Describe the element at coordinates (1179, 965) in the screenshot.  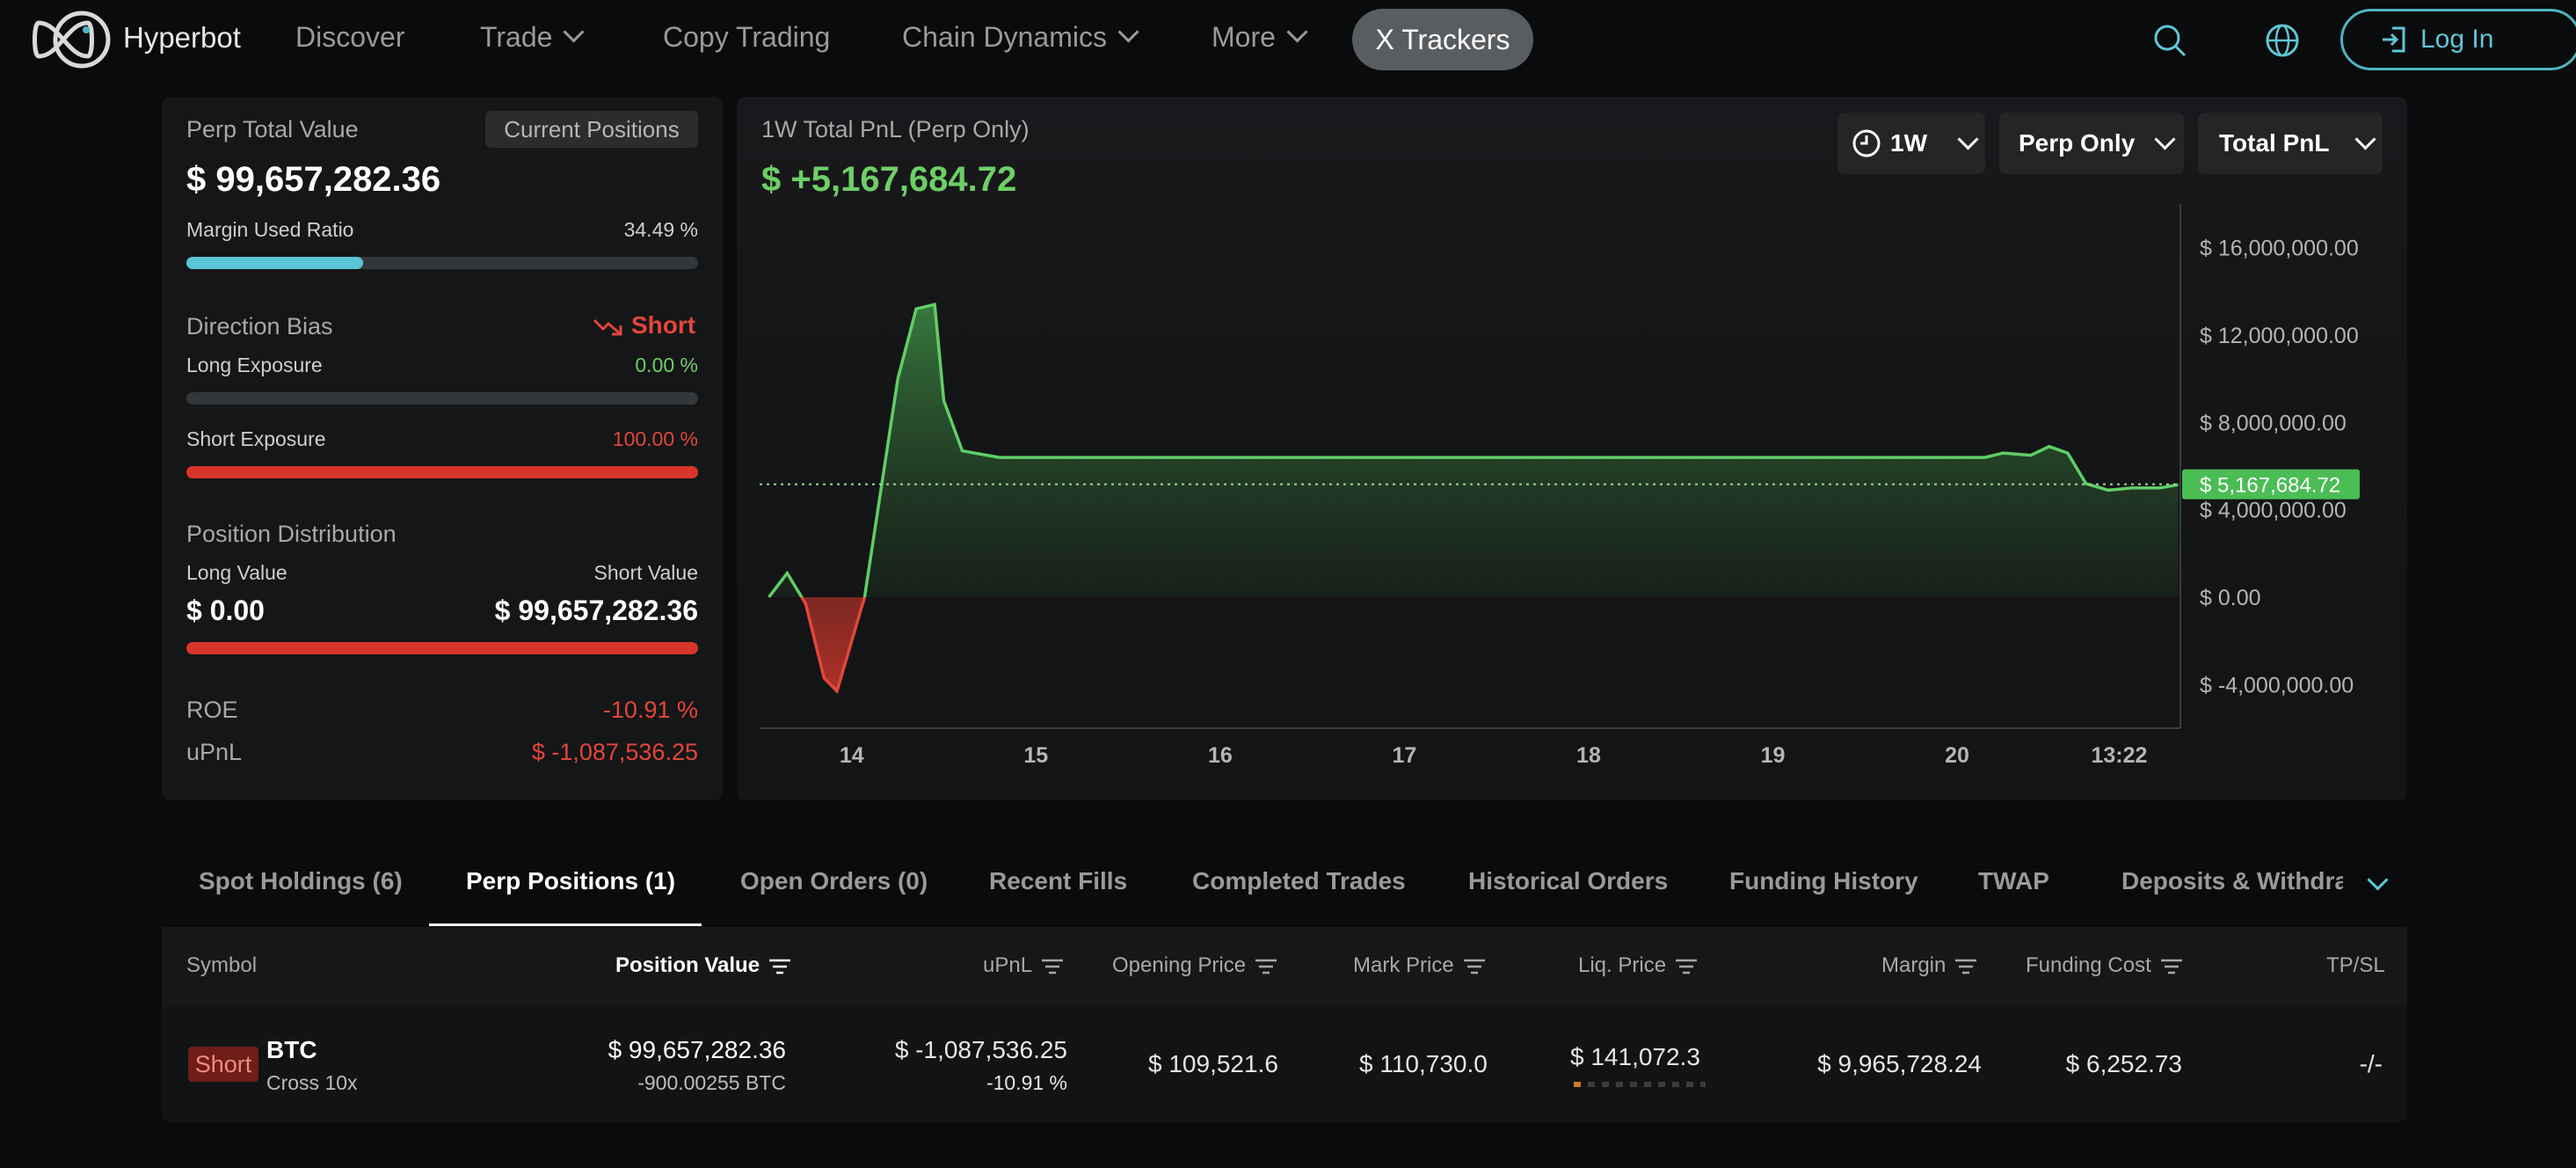
I see `th-opening-price-label: Opening Price` at that location.